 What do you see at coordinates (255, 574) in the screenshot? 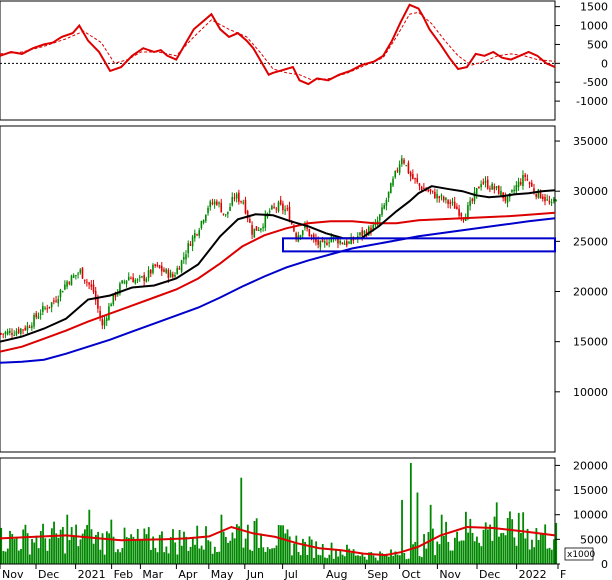
I see `x-tick-label: Jun` at bounding box center [255, 574].